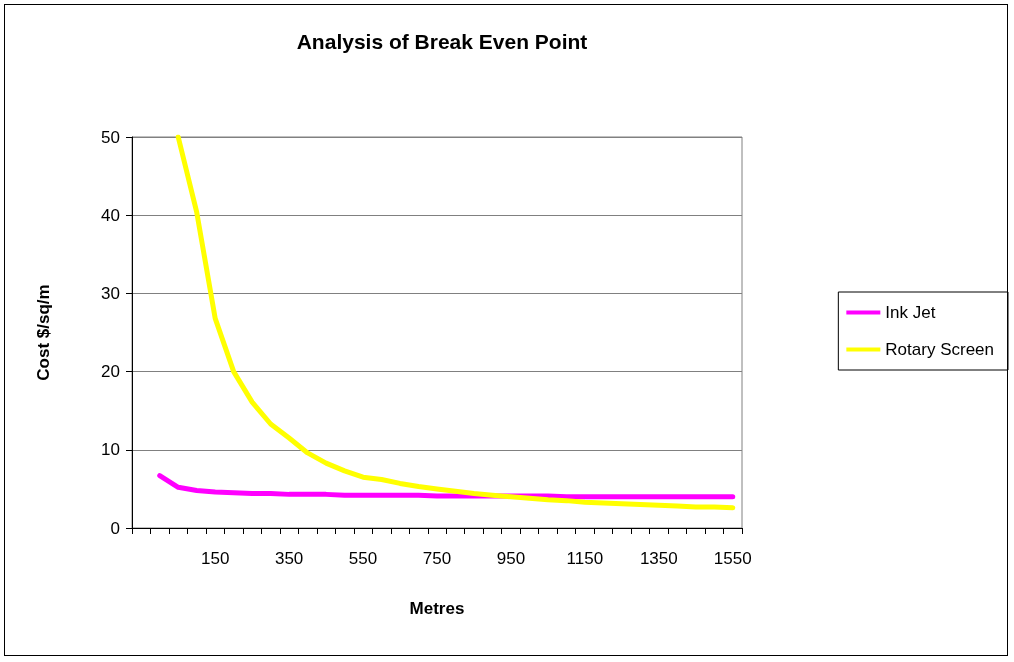 This screenshot has width=1014, height=662. I want to click on legend-label: Rotary Screen, so click(940, 349).